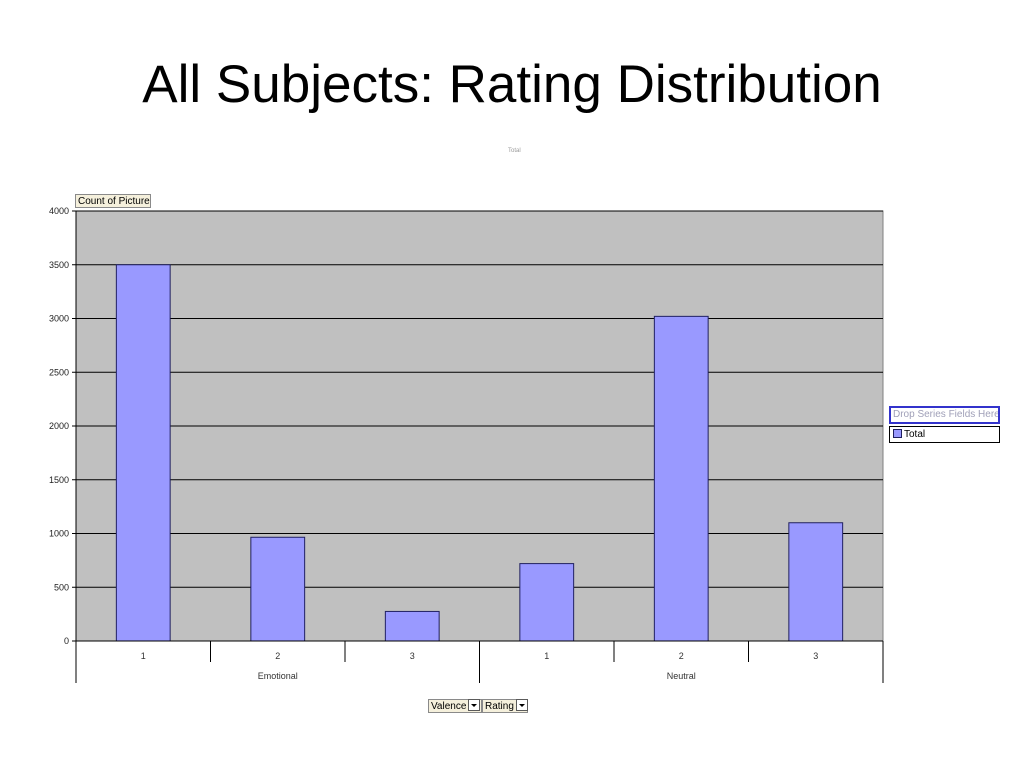  What do you see at coordinates (449, 706) in the screenshot?
I see `valence-field-label: Valence` at bounding box center [449, 706].